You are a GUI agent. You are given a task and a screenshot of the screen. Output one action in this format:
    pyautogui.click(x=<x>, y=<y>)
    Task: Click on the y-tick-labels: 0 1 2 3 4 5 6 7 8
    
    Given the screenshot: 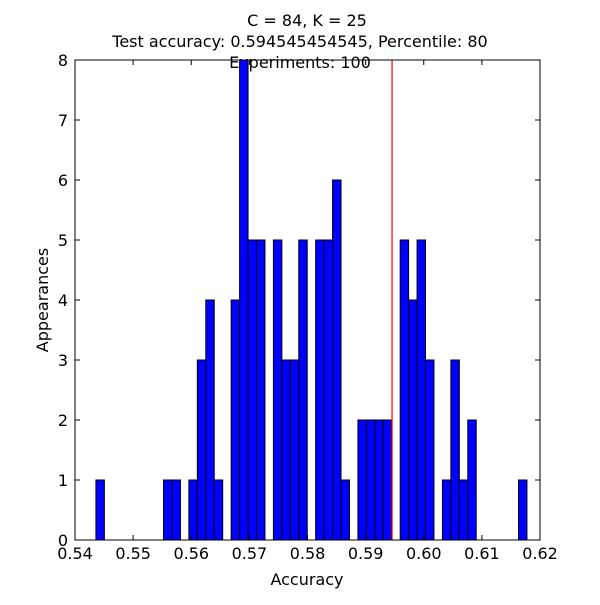 What is the action you would take?
    pyautogui.click(x=63, y=300)
    